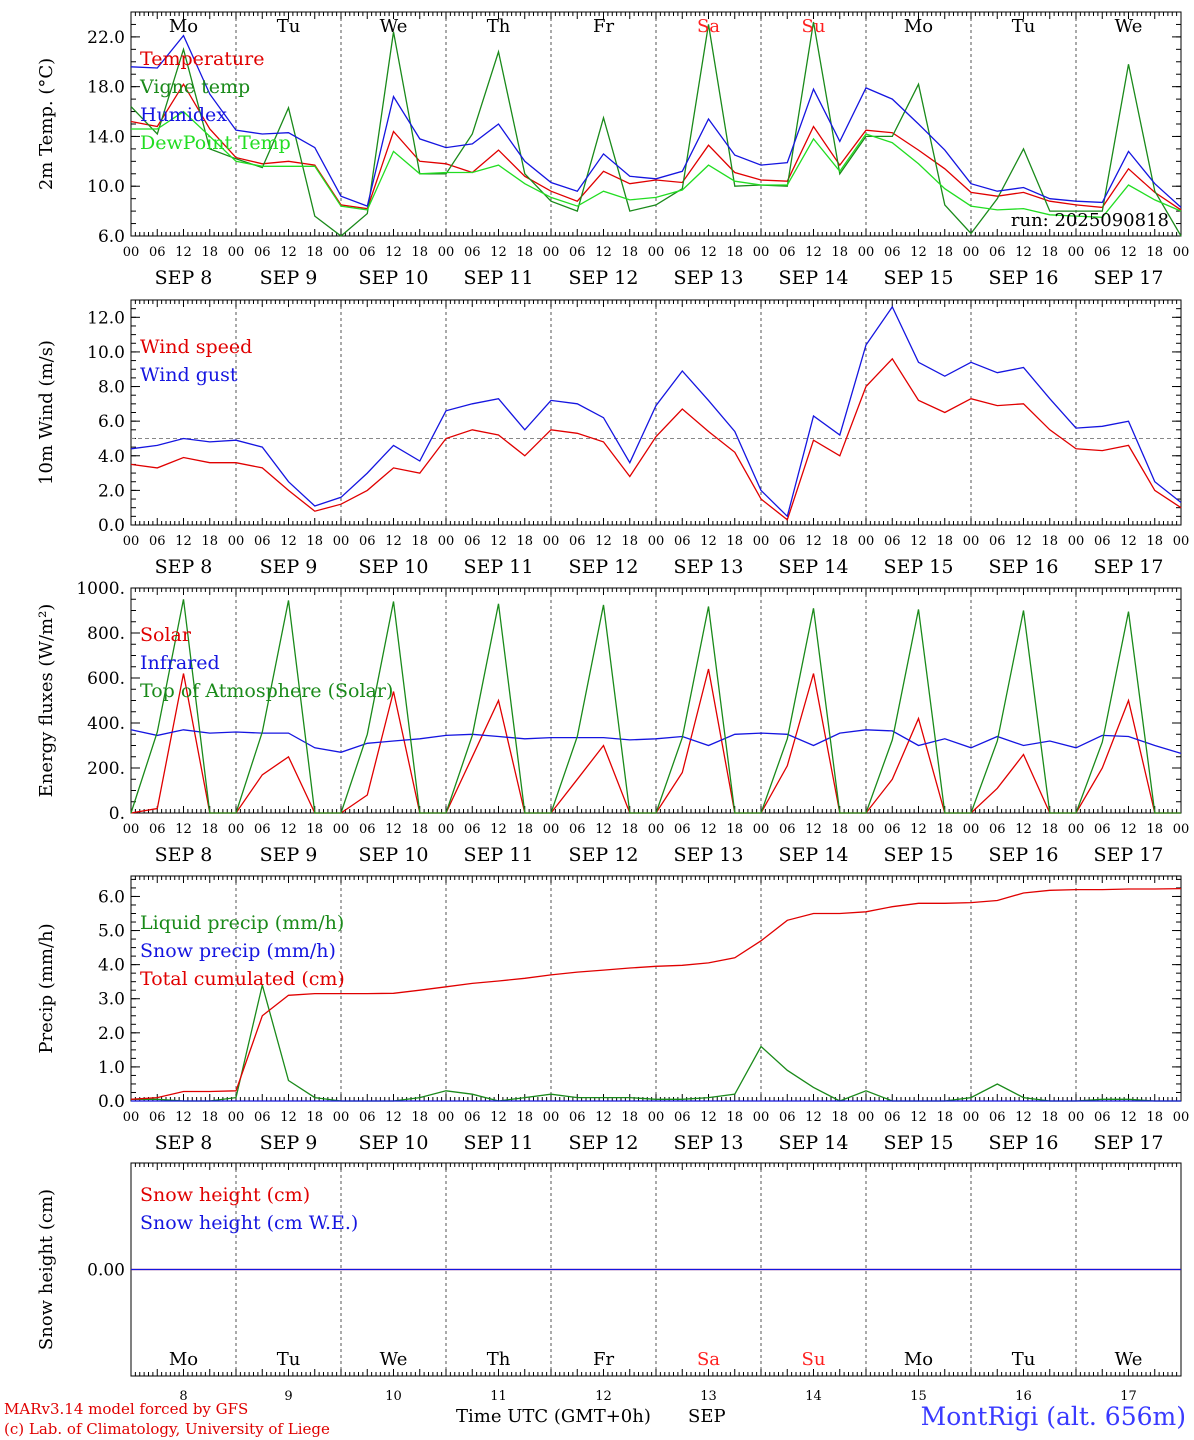 The height and width of the screenshot is (1440, 1194). What do you see at coordinates (106, 724) in the screenshot?
I see `y-tick-label: 400.` at bounding box center [106, 724].